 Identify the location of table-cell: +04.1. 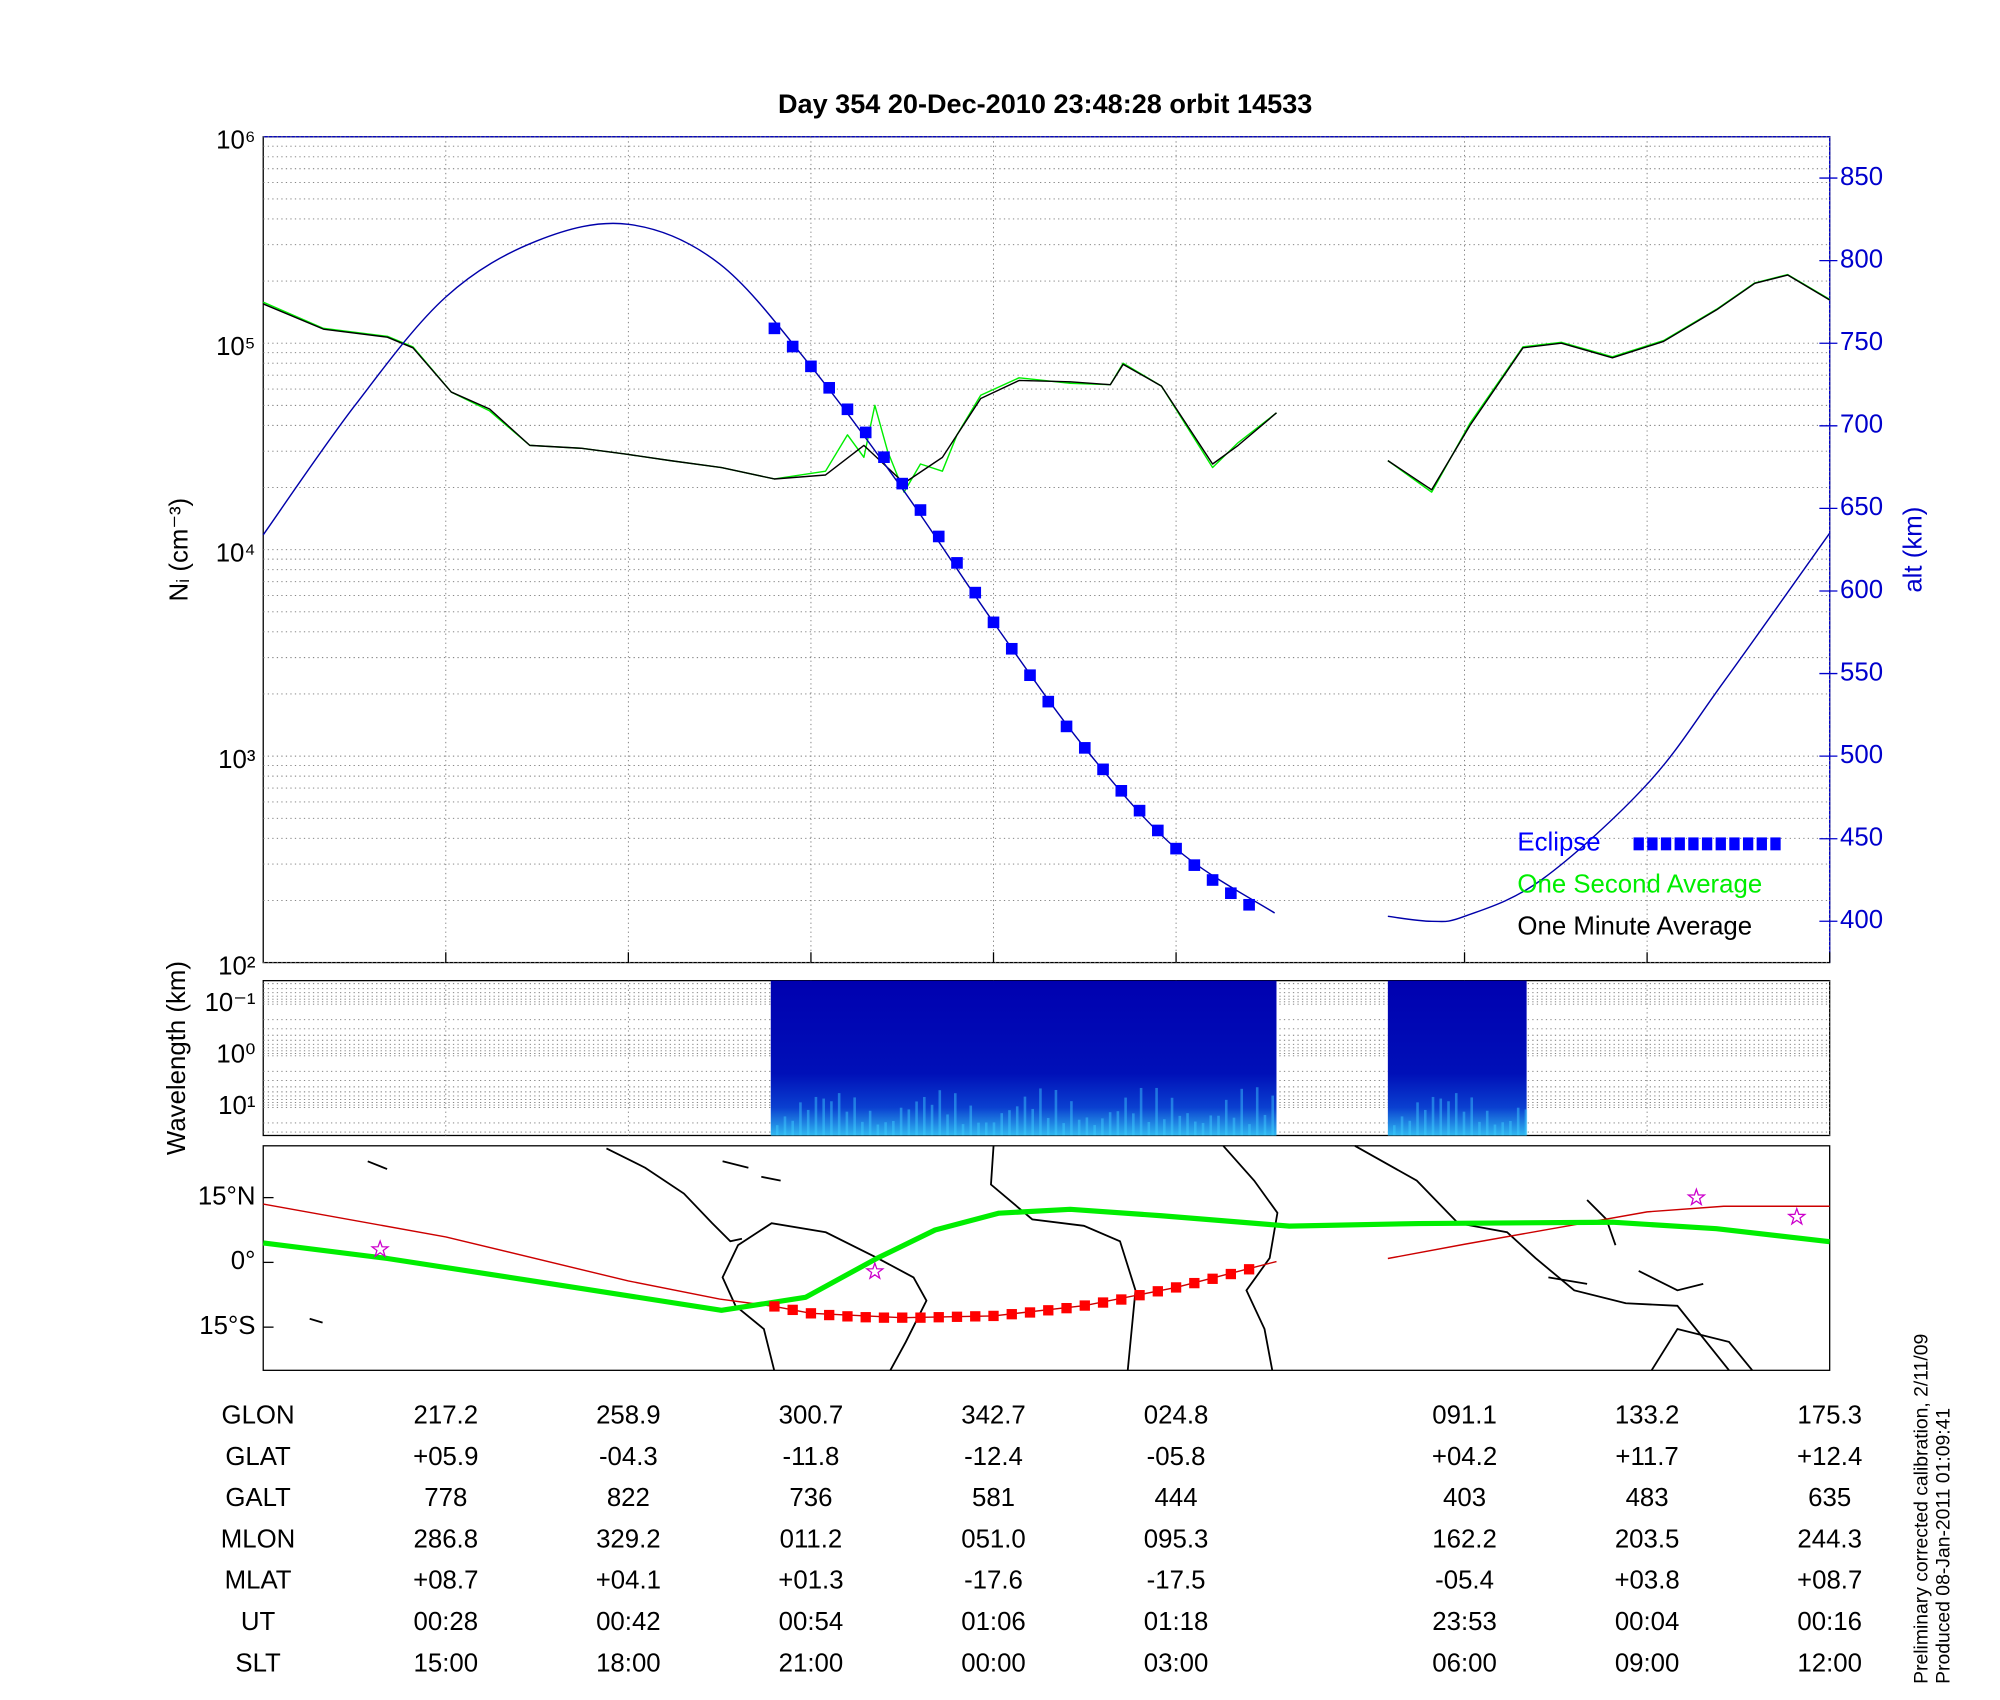
(628, 1581).